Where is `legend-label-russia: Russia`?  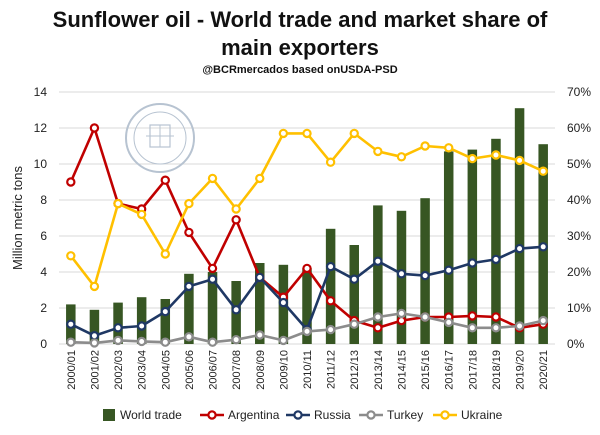
legend-label-russia: Russia is located at coordinates (332, 415).